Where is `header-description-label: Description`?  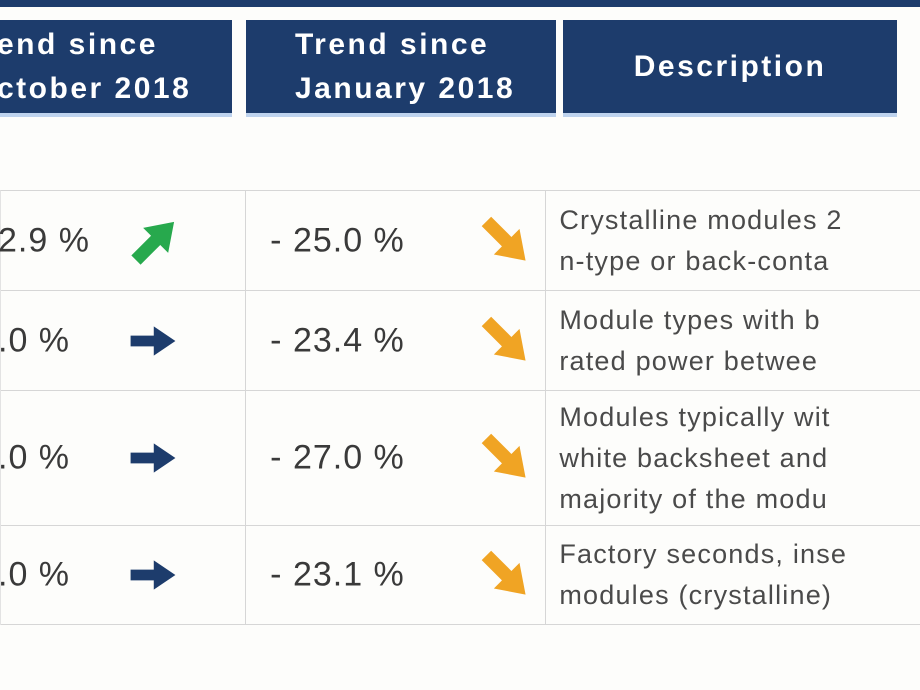 header-description-label: Description is located at coordinates (730, 66).